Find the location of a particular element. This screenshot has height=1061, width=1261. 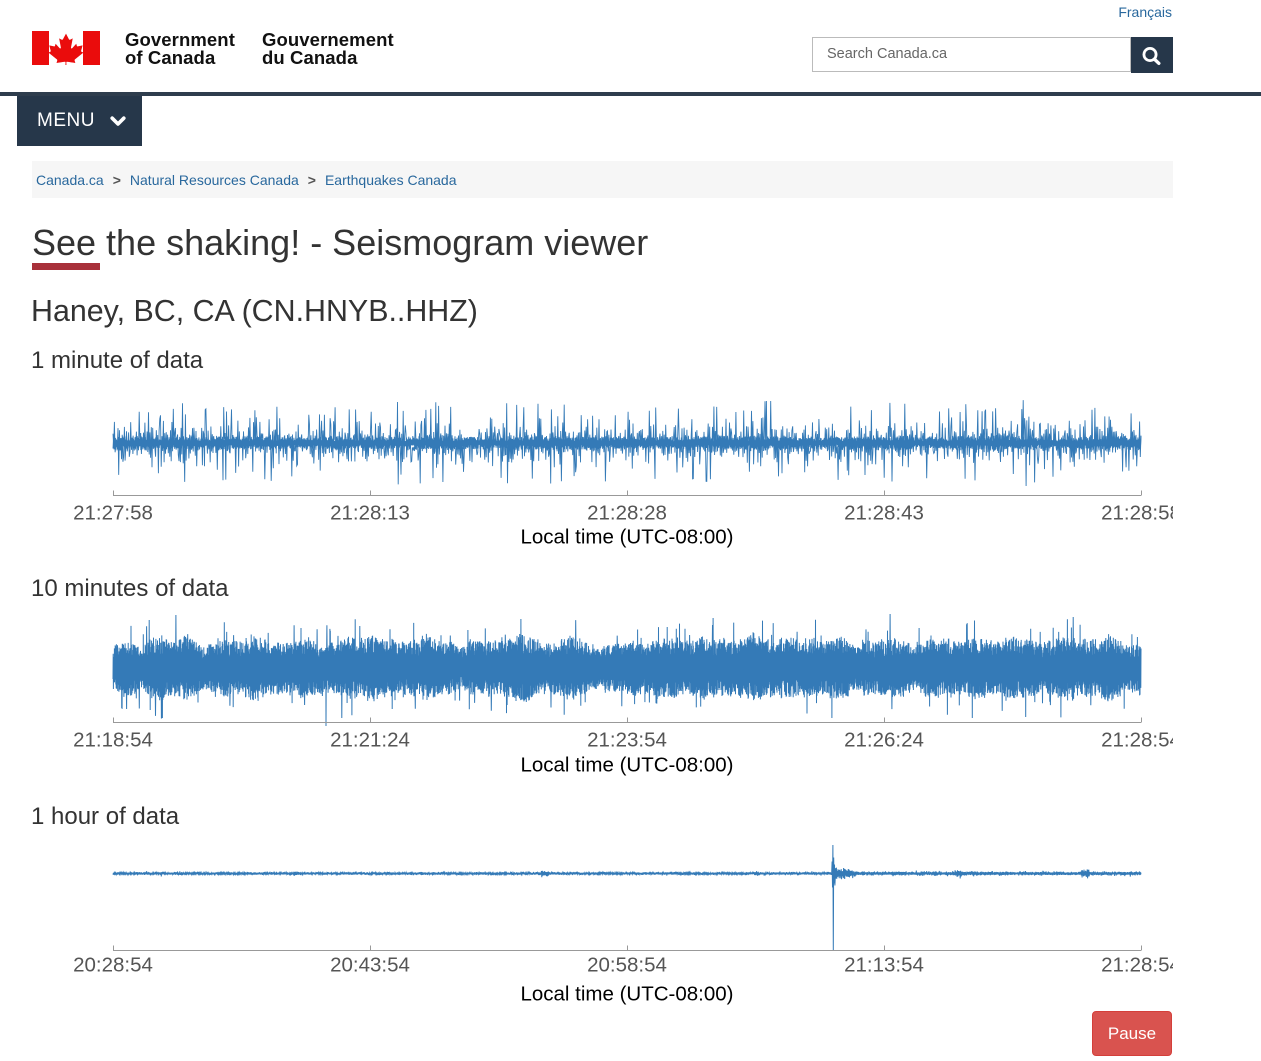

svg-text: 21:13:54 is located at coordinates (884, 965).